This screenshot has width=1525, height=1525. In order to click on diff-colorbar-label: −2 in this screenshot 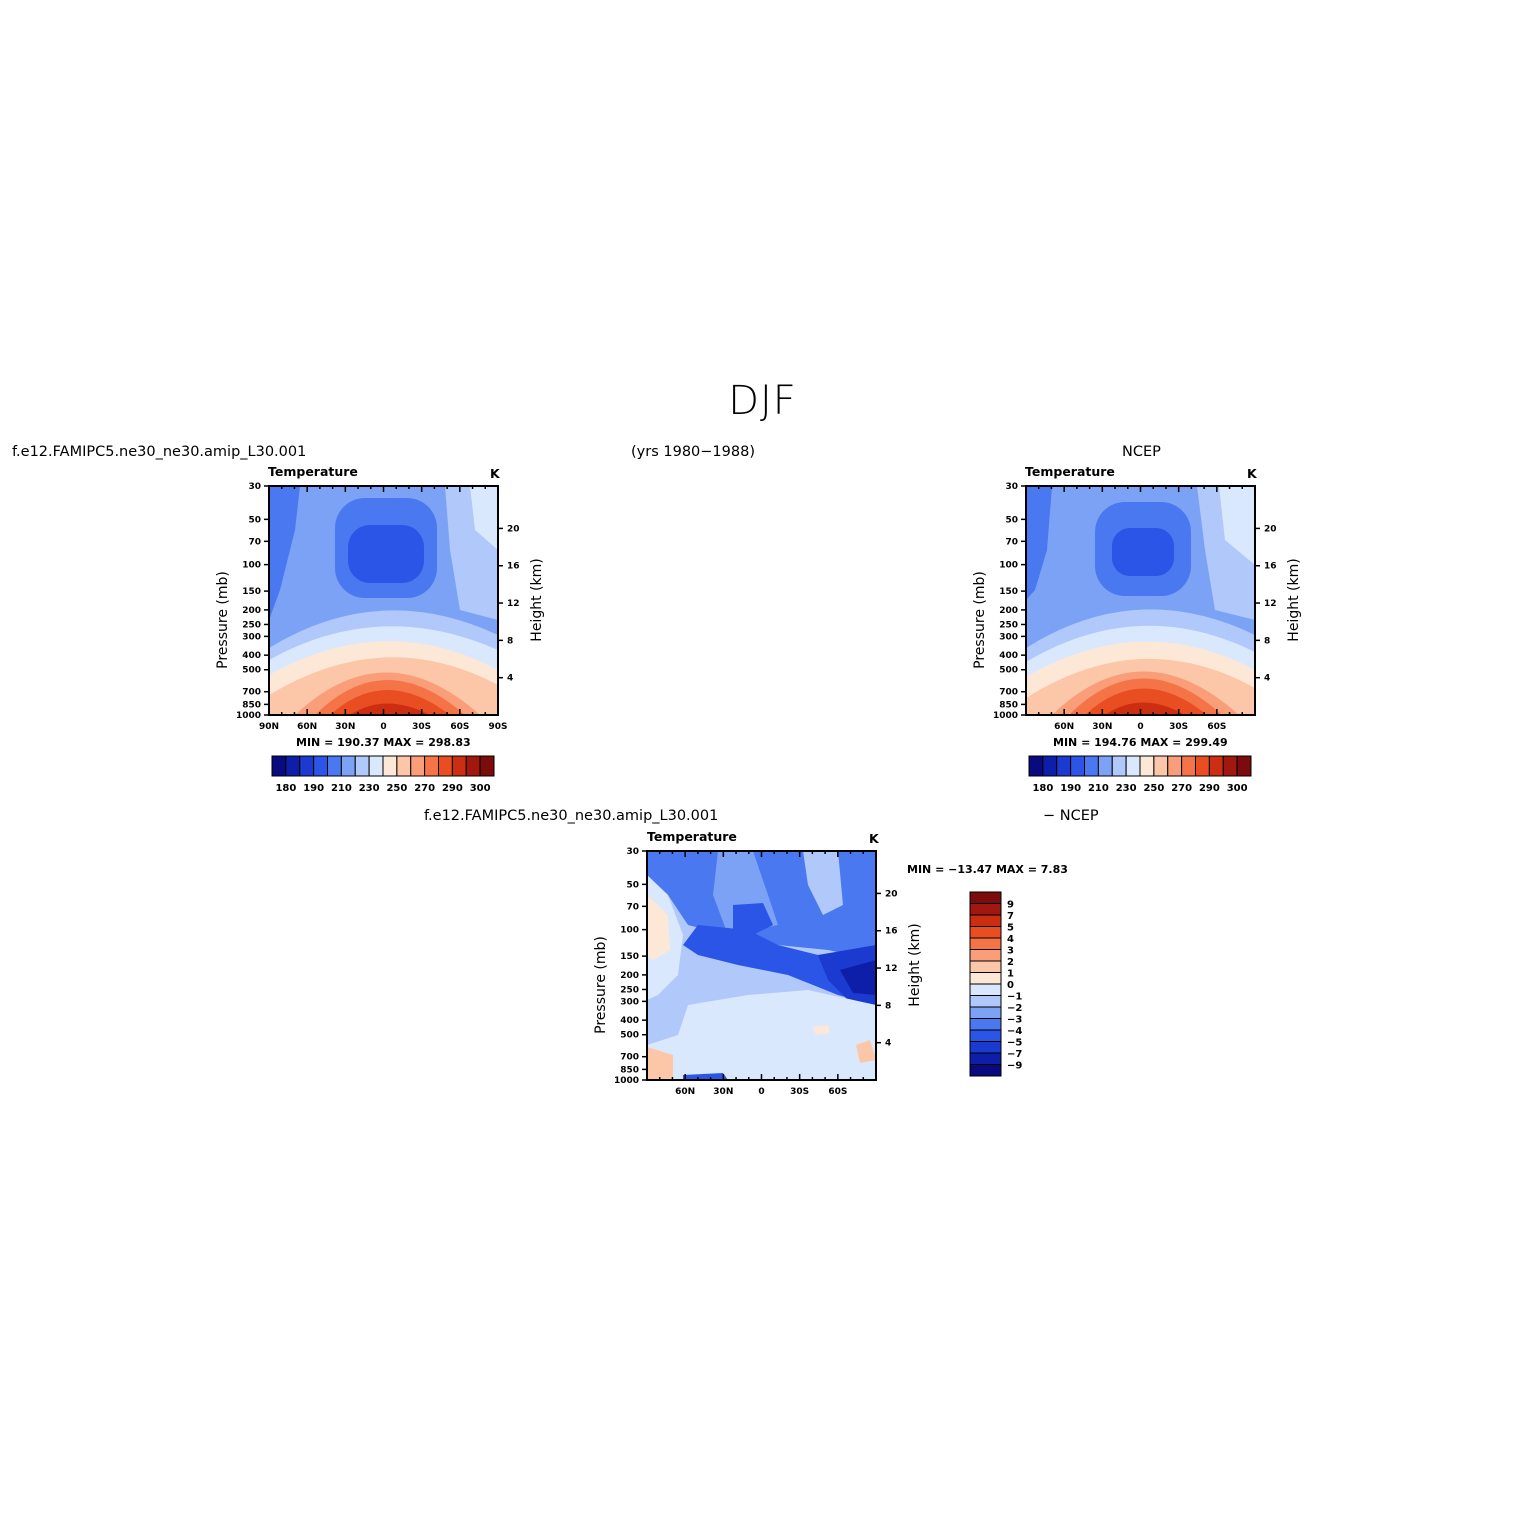, I will do `click(1014, 1008)`.